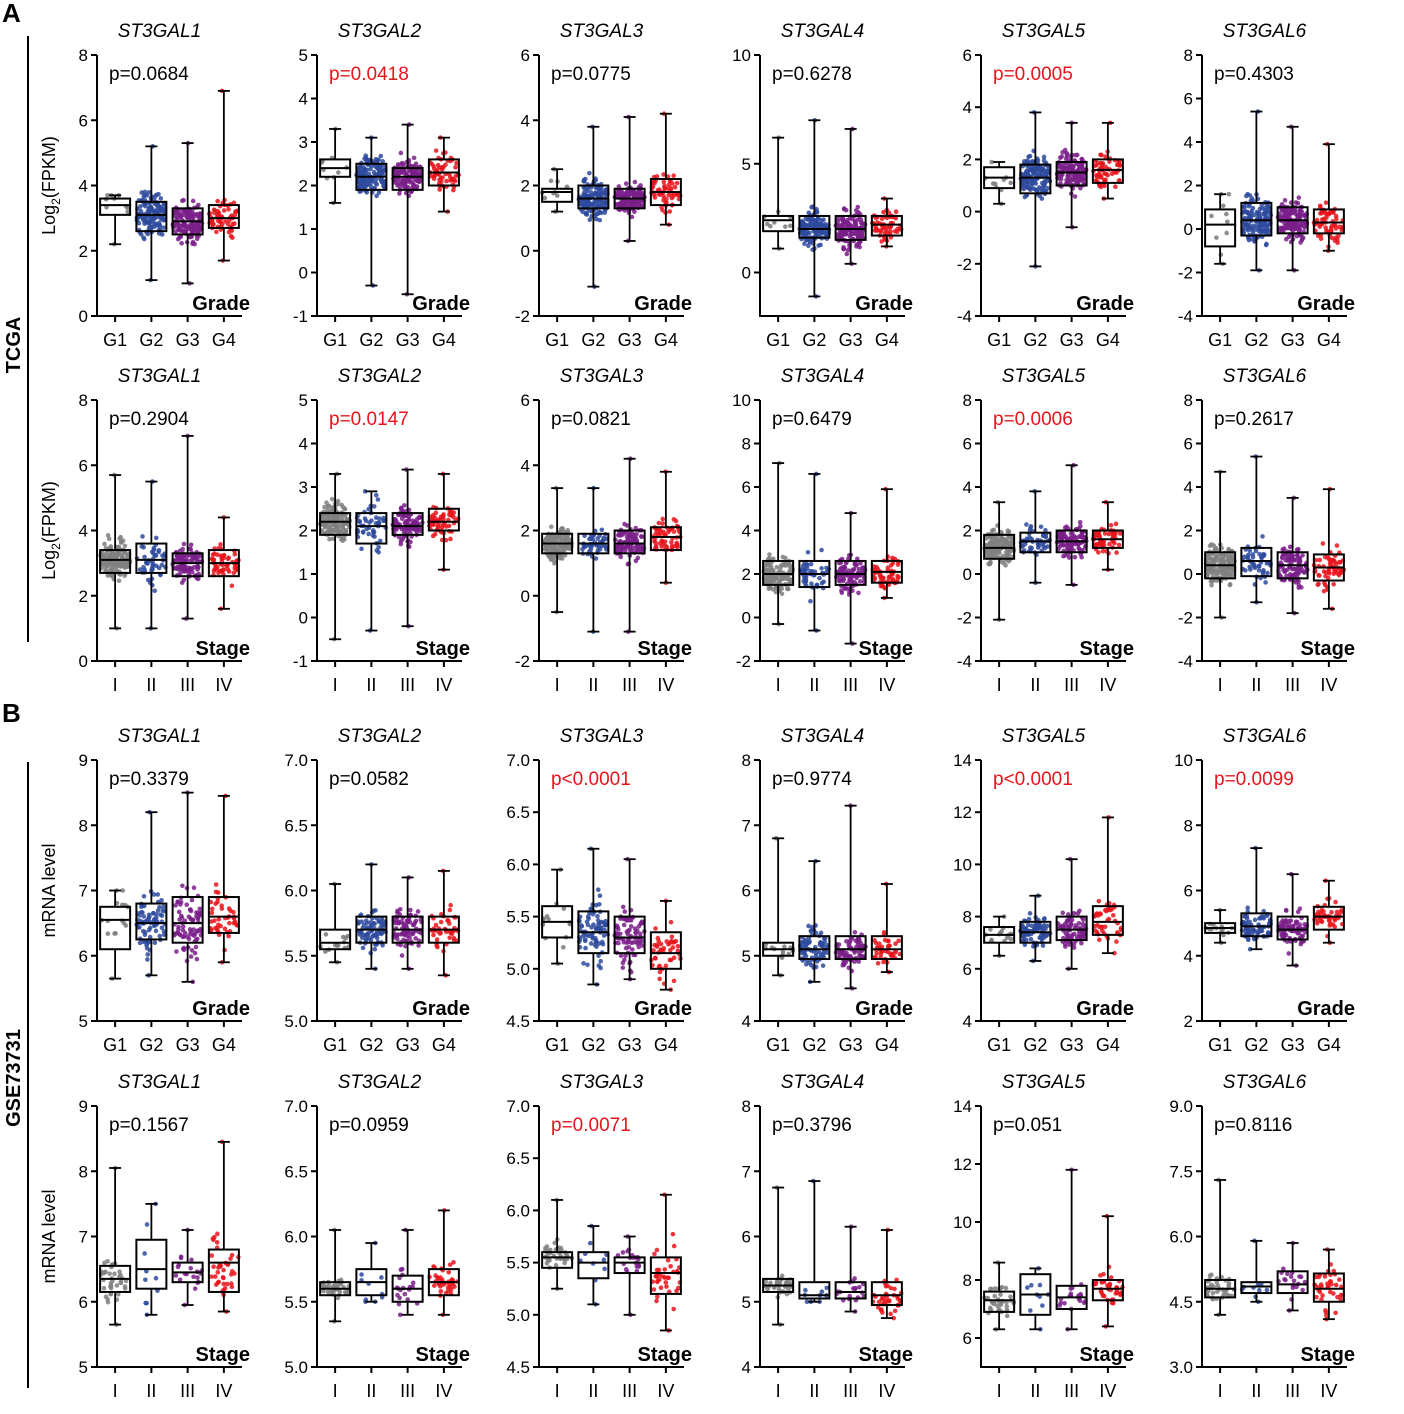  I want to click on p-value: p=0.3379, so click(149, 779).